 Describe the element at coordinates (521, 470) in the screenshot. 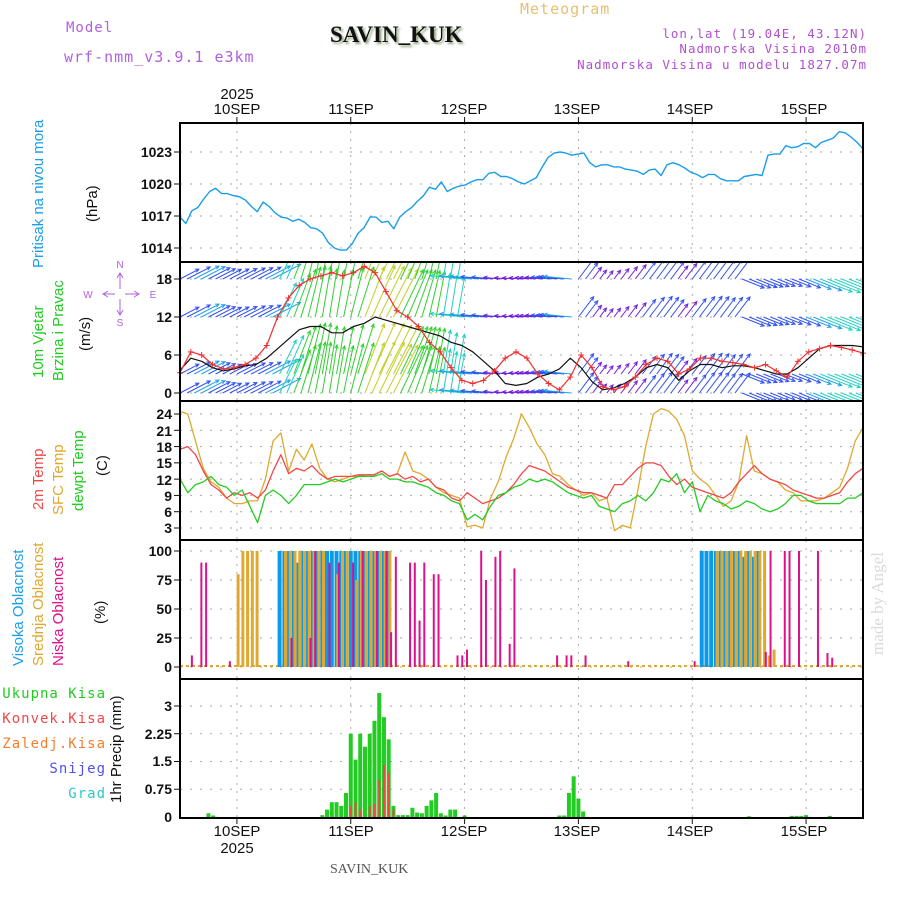

I see `frame-temp` at that location.